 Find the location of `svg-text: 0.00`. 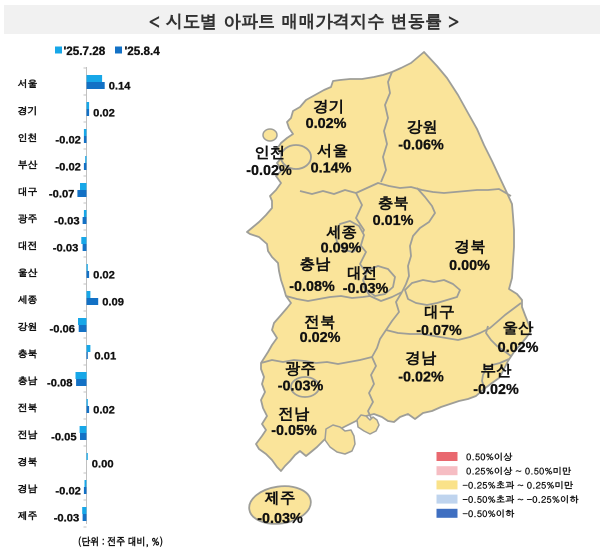

svg-text: 0.00 is located at coordinates (103, 465).